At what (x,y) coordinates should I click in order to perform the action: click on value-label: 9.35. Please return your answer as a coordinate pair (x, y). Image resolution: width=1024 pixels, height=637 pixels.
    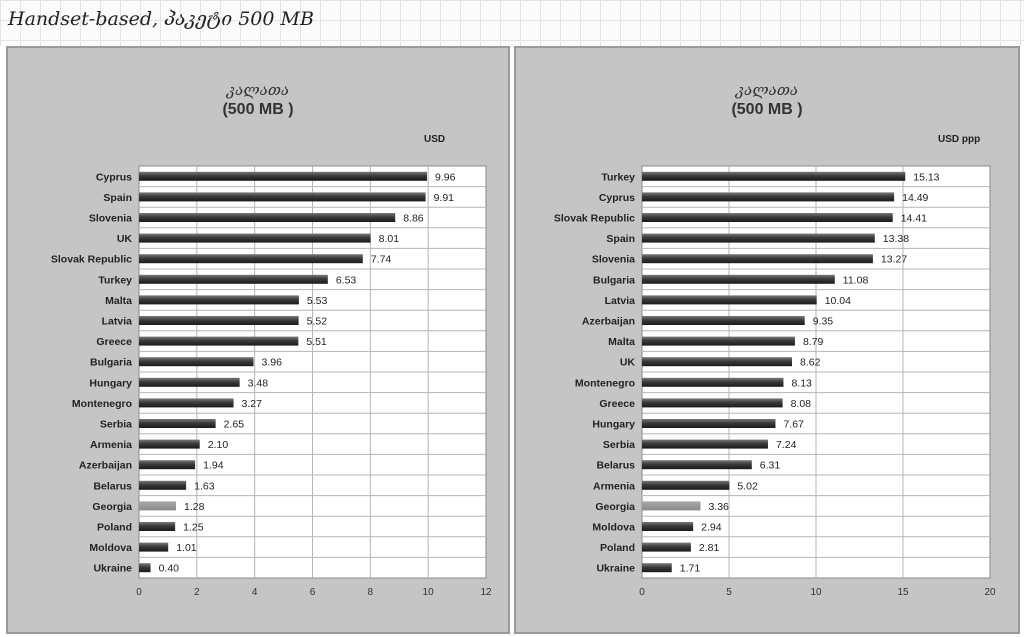
    Looking at the image, I should click on (823, 322).